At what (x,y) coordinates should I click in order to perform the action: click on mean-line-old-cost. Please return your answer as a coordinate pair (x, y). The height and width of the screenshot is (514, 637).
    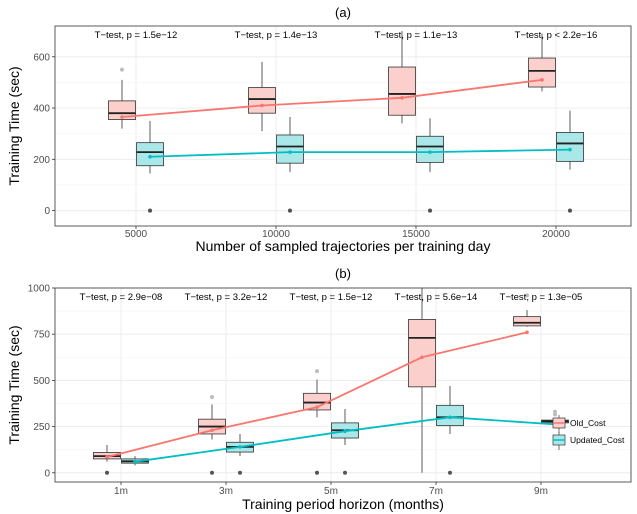
    Looking at the image, I should click on (332, 98).